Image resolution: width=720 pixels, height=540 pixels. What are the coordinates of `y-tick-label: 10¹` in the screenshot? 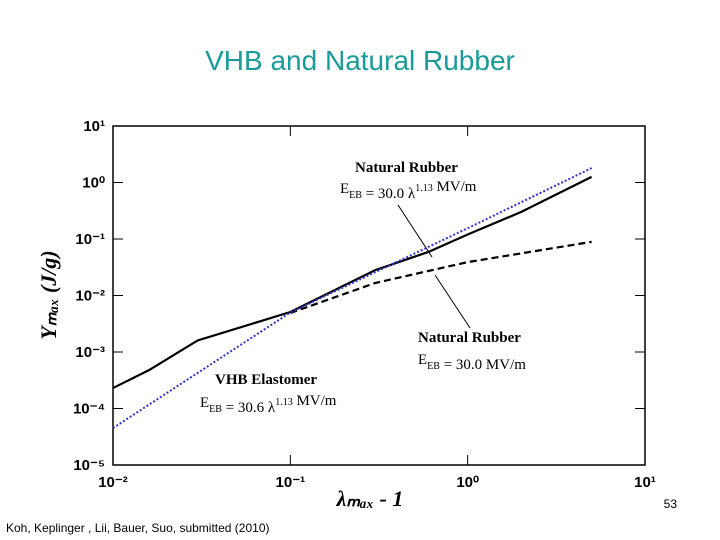 It's located at (94, 126).